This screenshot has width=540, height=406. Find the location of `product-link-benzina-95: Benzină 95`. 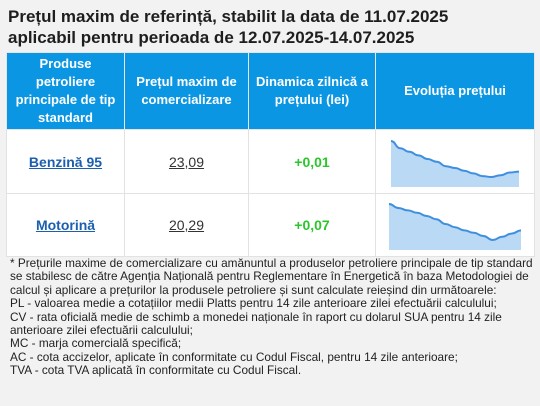

product-link-benzina-95: Benzină 95 is located at coordinates (65, 161).